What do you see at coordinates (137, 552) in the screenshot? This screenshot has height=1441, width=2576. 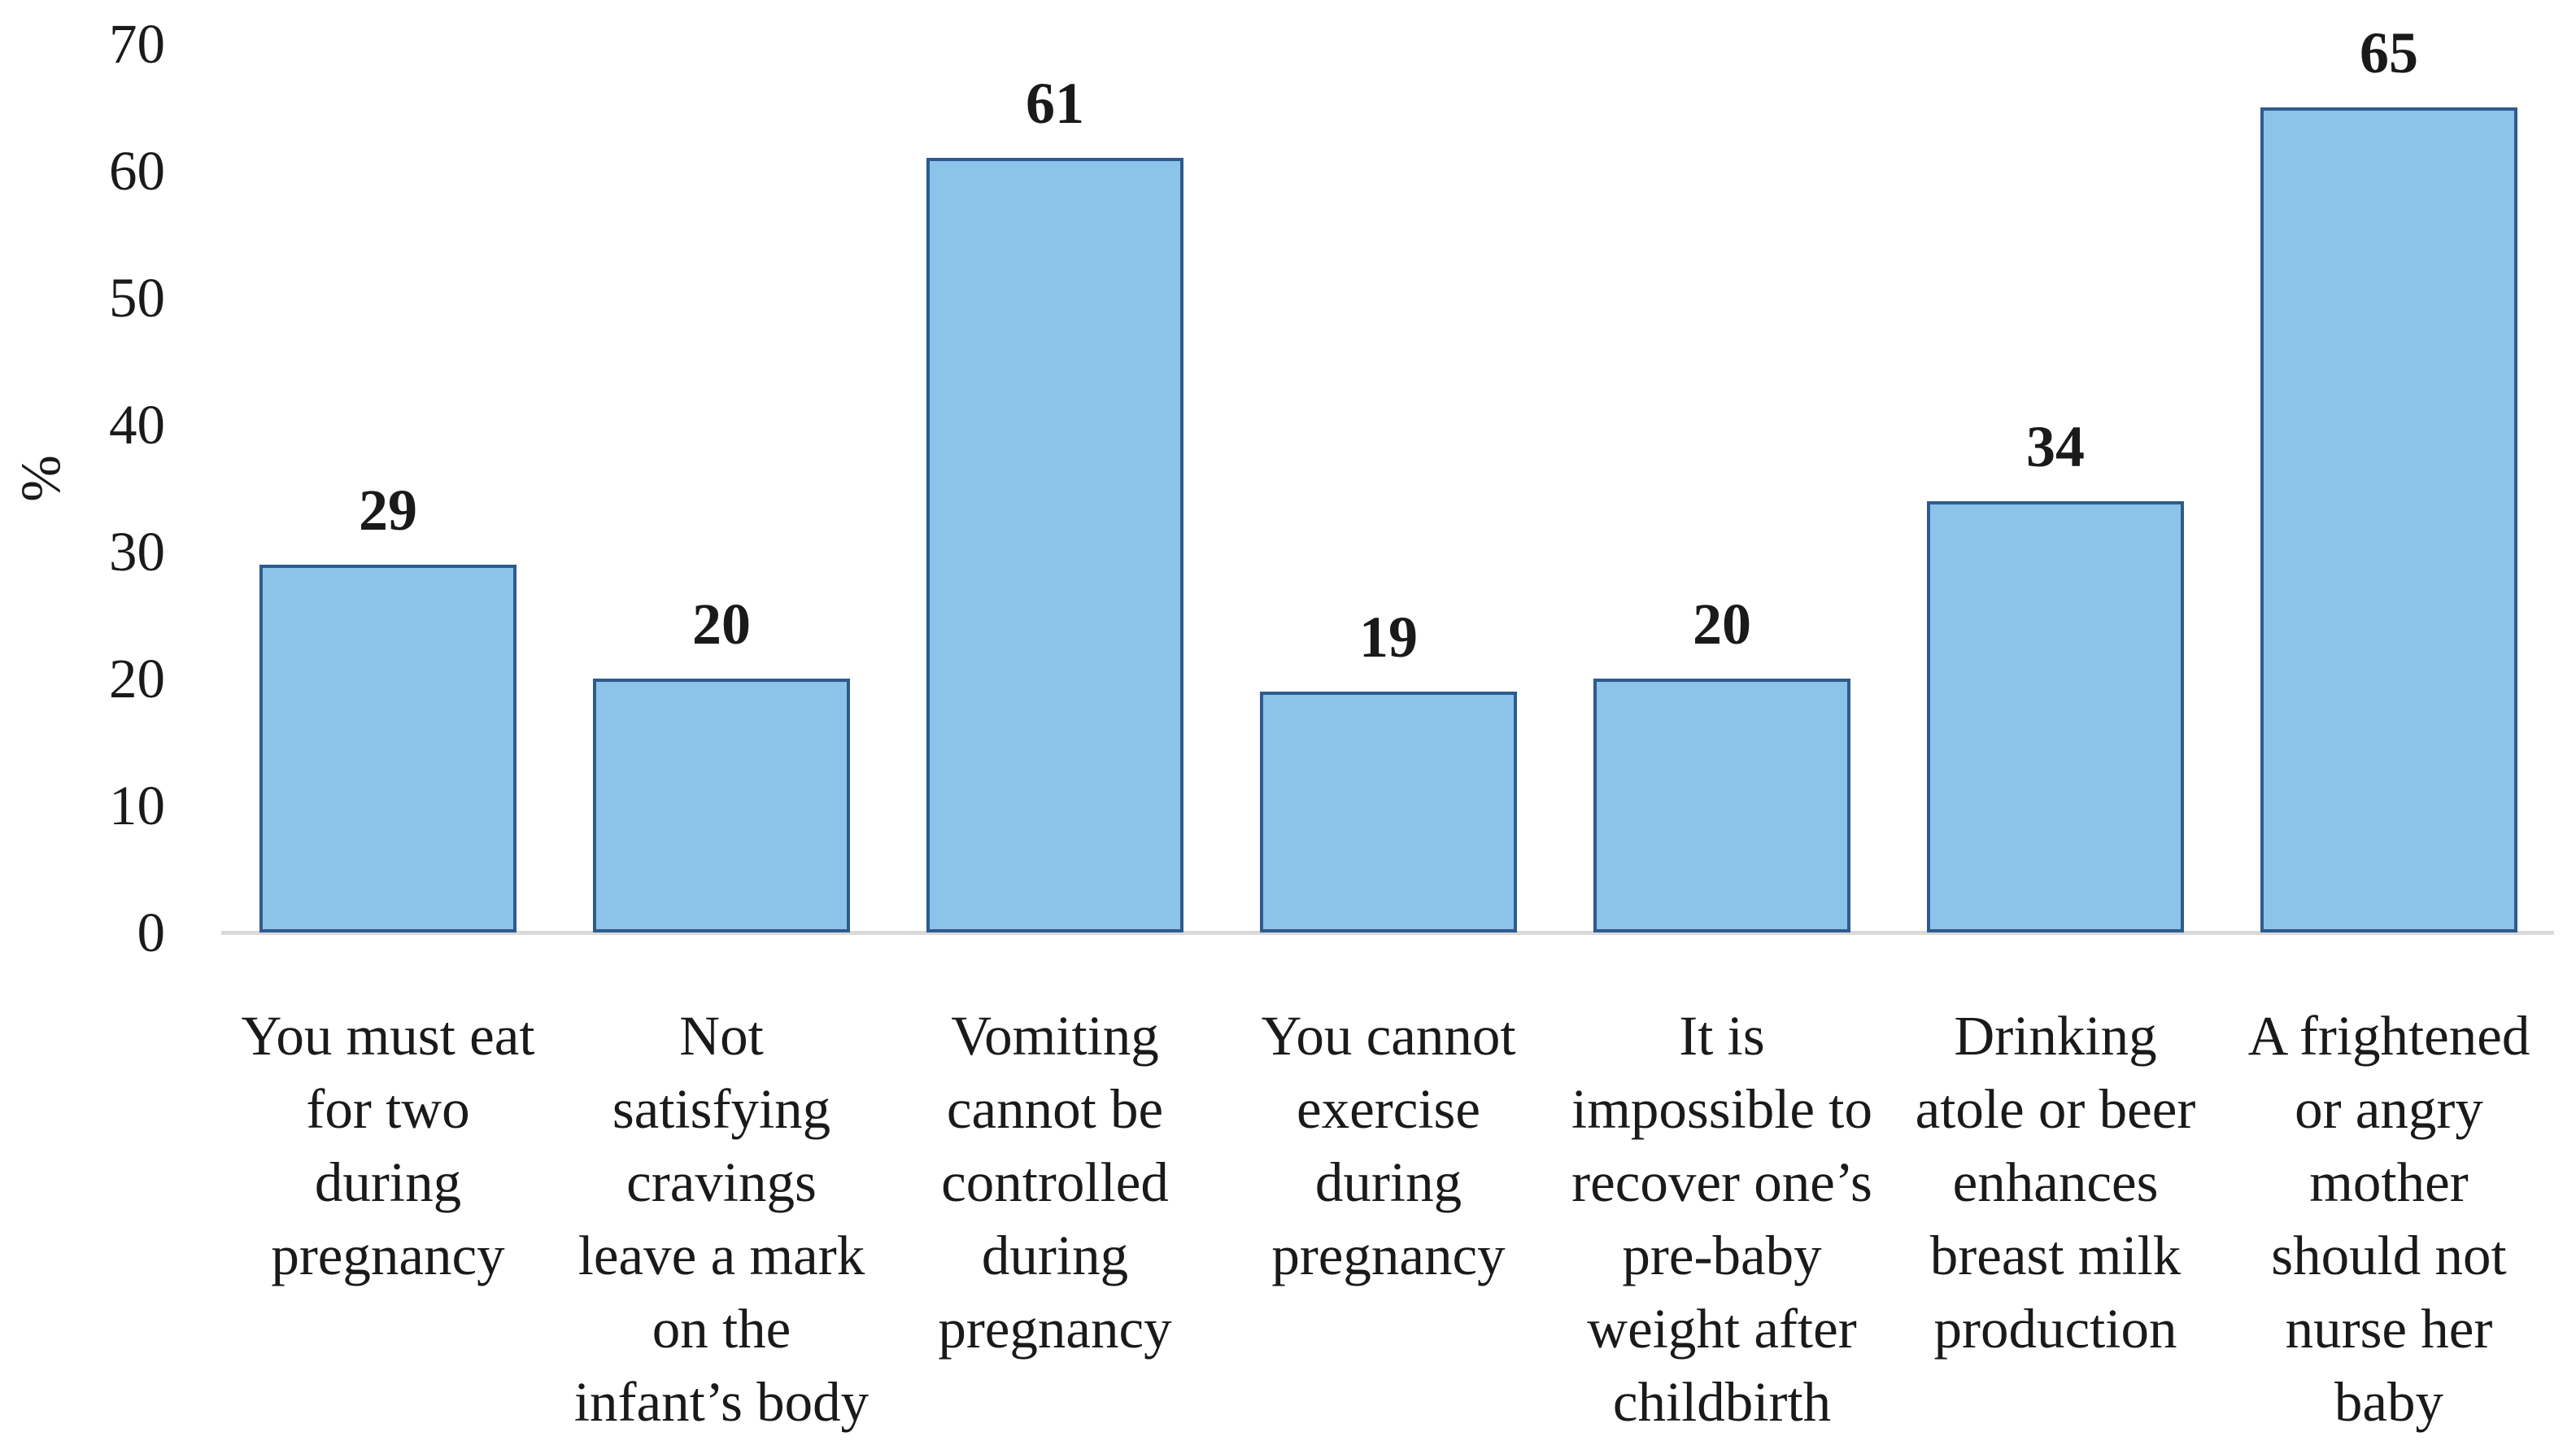 I see `y-tick-label: 30` at bounding box center [137, 552].